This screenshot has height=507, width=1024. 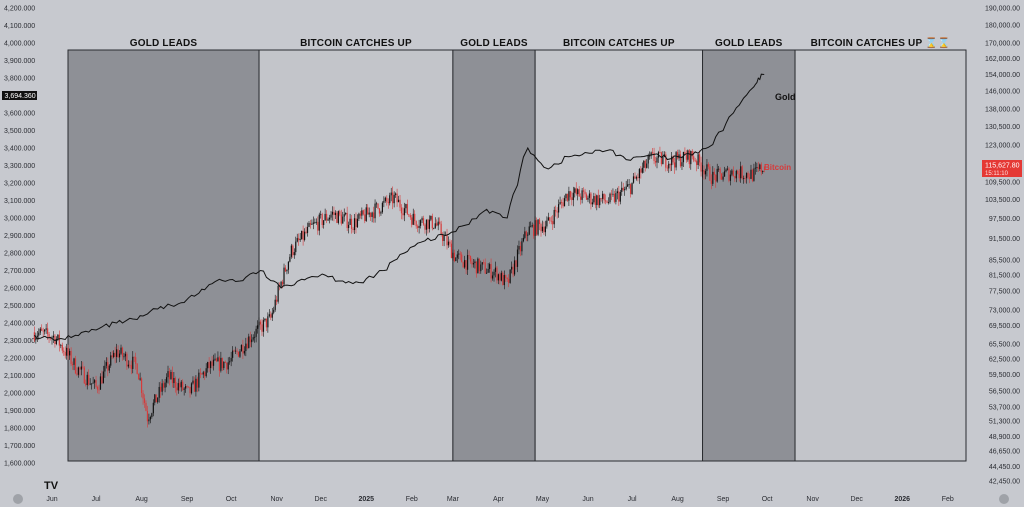 What do you see at coordinates (1004, 407) in the screenshot?
I see `right-axis-tick-label: 53,700.00` at bounding box center [1004, 407].